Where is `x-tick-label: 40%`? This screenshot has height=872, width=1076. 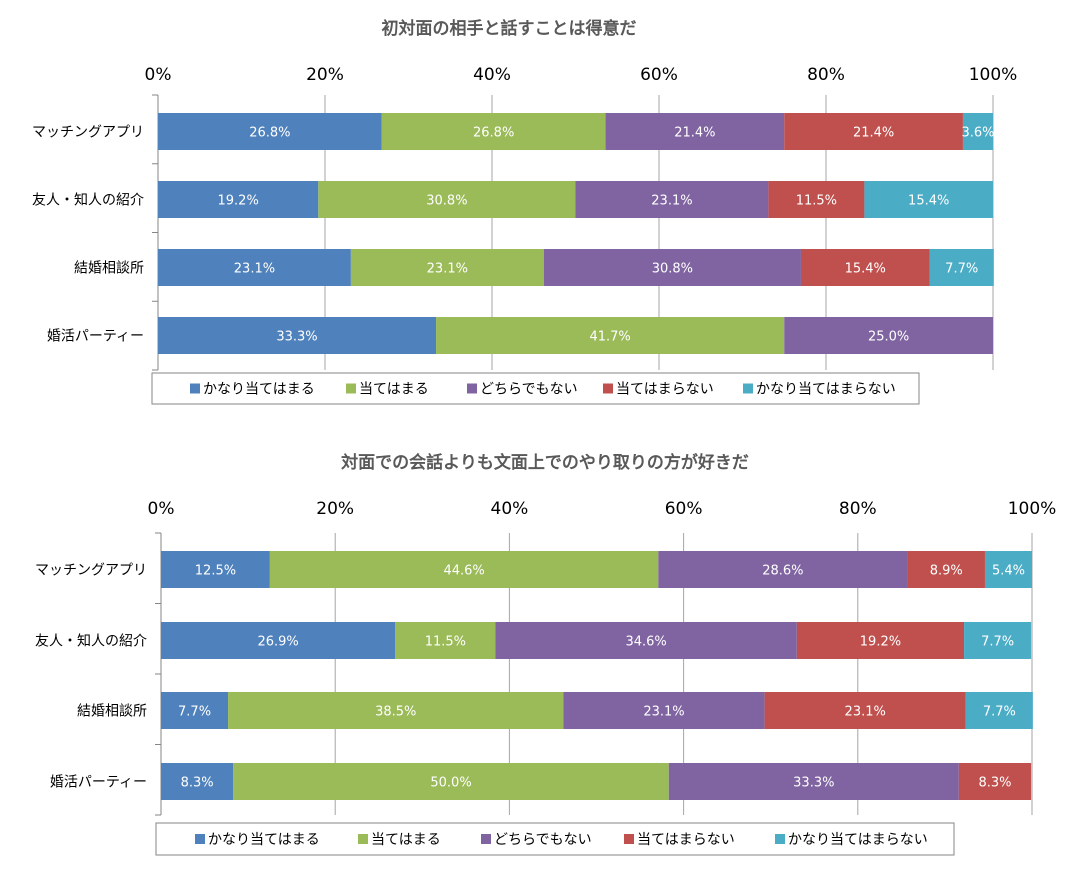 x-tick-label: 40% is located at coordinates (510, 509).